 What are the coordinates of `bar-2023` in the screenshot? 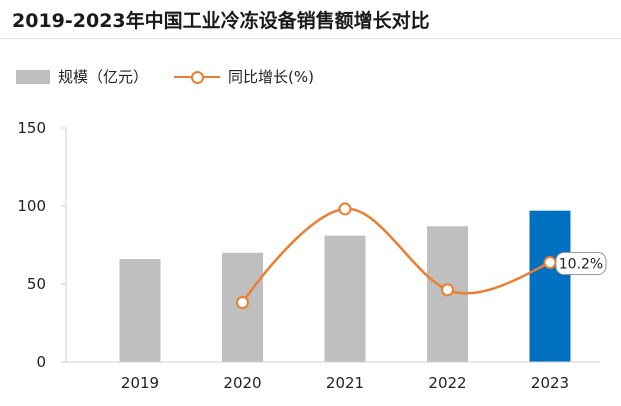 It's located at (550, 286).